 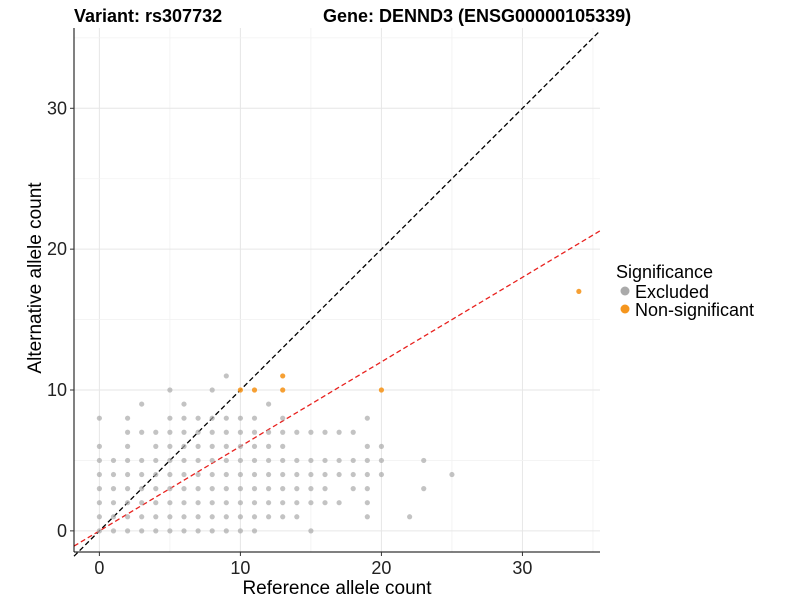 What do you see at coordinates (477, 16) in the screenshot?
I see `chart-title-gene: Gene: DENND3 (ENSG00000105339)` at bounding box center [477, 16].